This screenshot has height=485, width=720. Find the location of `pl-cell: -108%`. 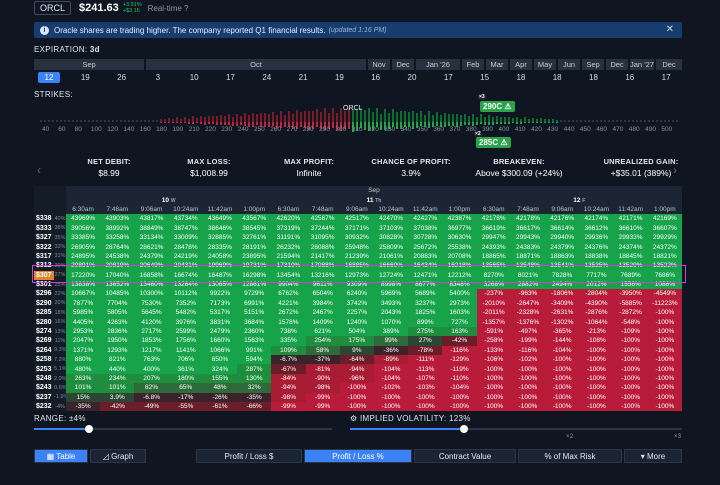

pl-cell: -108% is located at coordinates (596, 341).